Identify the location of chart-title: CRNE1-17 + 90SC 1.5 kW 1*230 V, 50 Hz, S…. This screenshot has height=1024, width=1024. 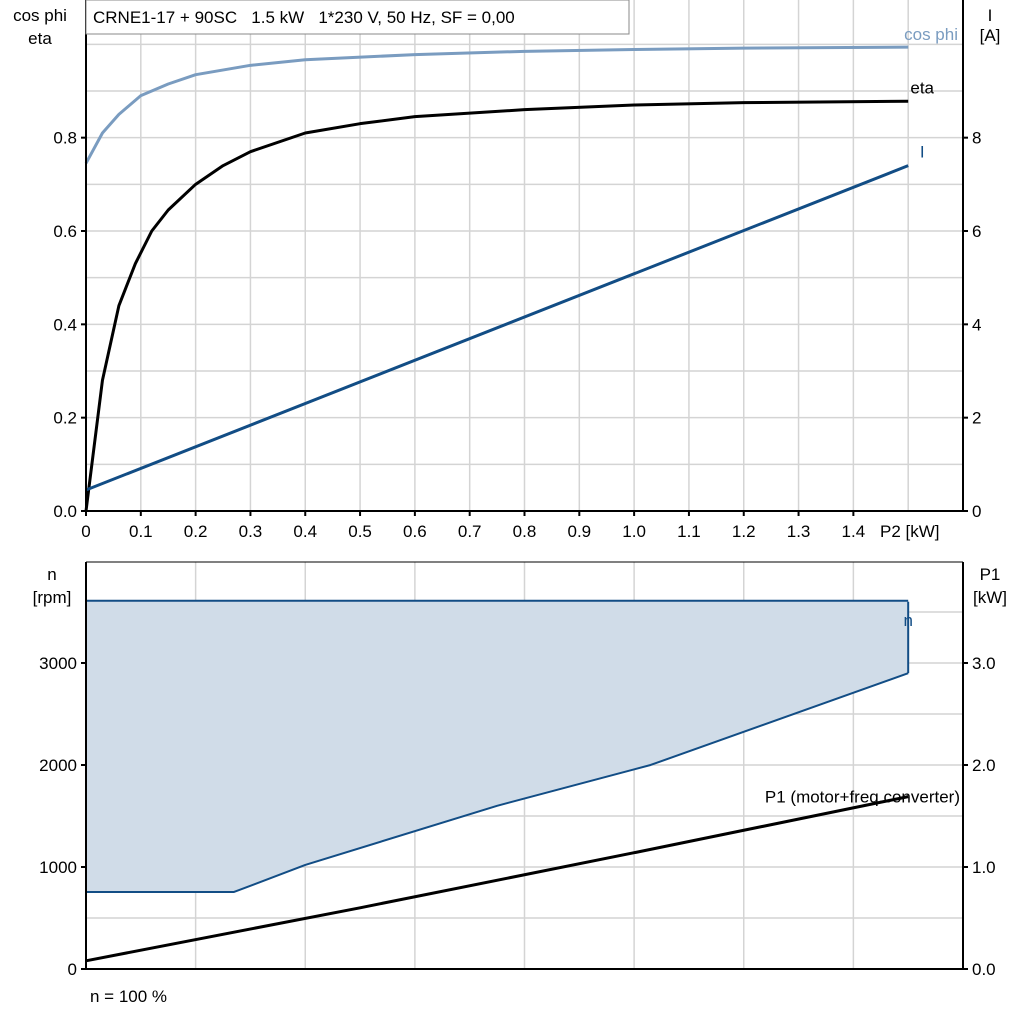
(304, 17).